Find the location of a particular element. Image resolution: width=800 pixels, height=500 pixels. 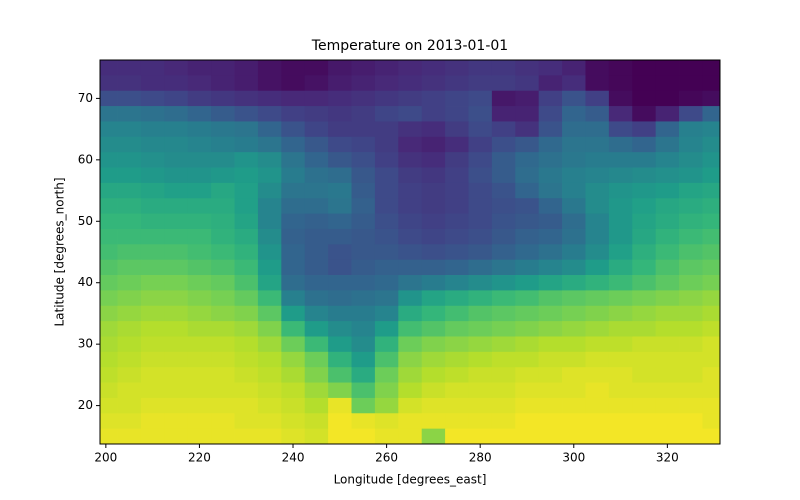

chart-title: Temperature on 2013-01-01 is located at coordinates (409, 46).